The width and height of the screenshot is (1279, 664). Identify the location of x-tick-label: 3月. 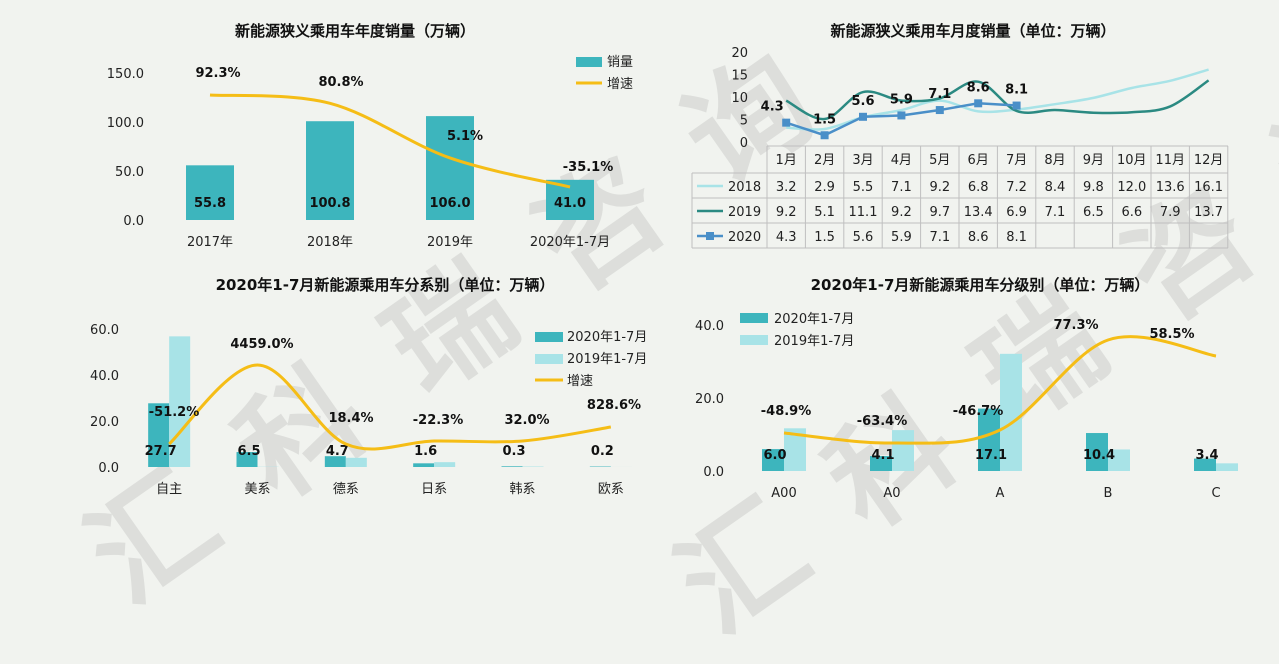
(862, 160).